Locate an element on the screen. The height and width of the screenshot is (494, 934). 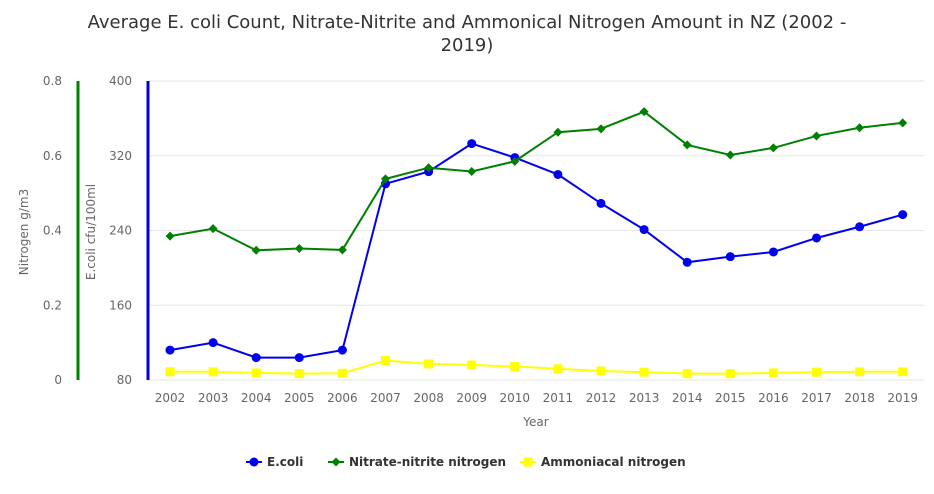
chart-title-line2: 2019) is located at coordinates (467, 45).